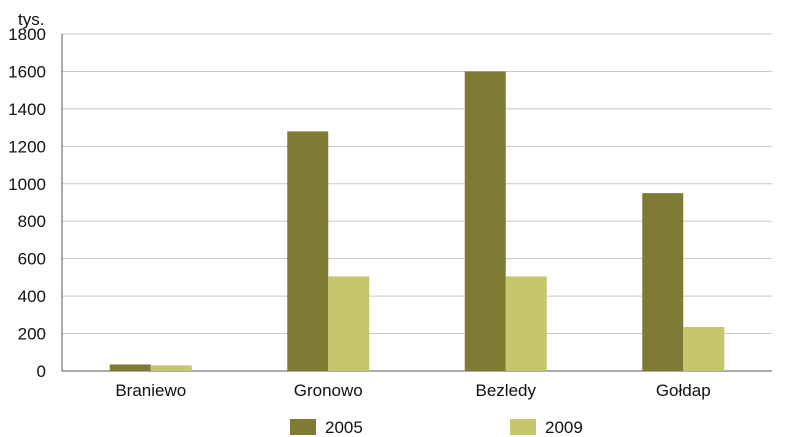 The image size is (786, 437). Describe the element at coordinates (523, 427) in the screenshot. I see `legend-swatch-2009` at that location.